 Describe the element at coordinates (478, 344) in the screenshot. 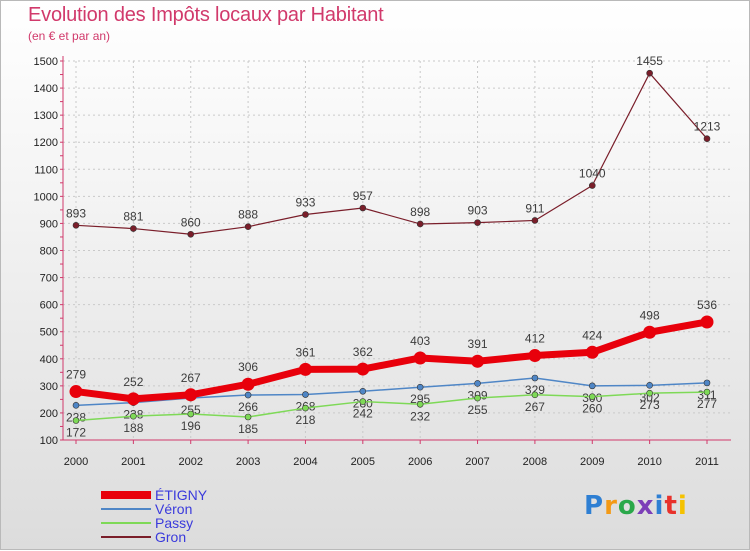

I see `data-label-etigny: 391` at that location.